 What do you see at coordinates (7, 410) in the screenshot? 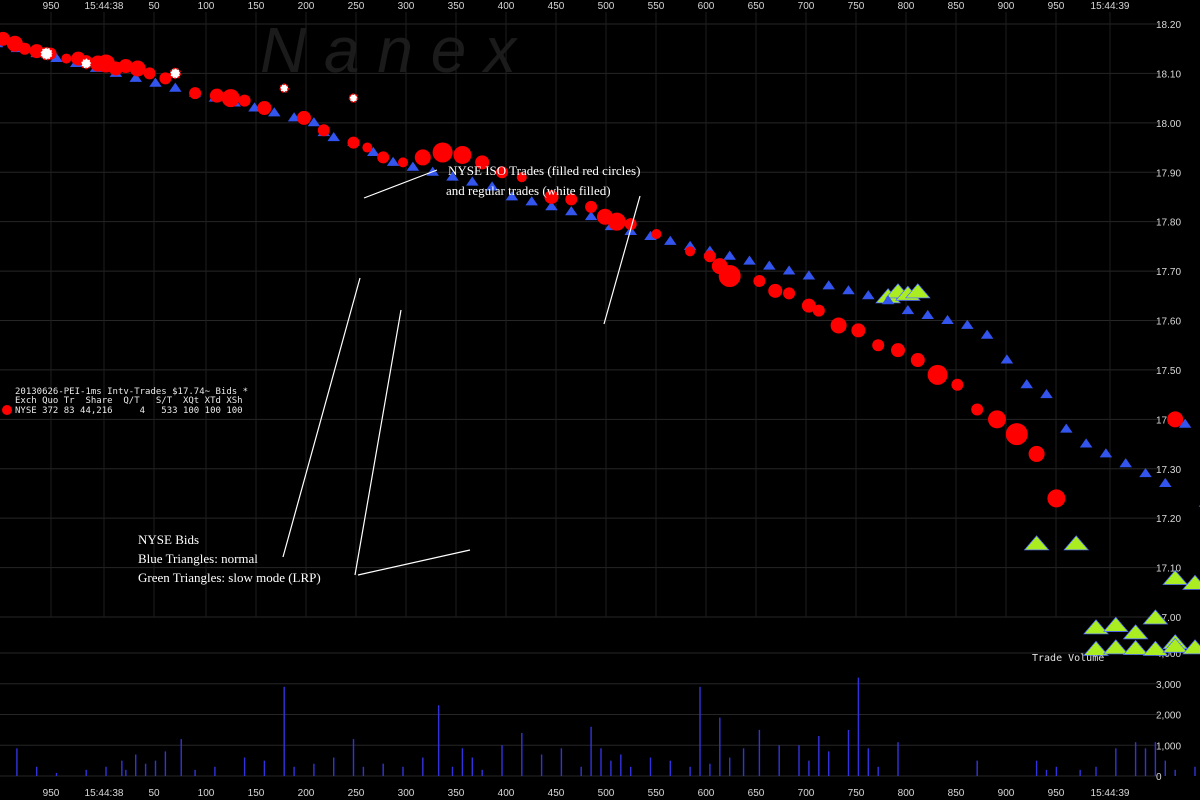
I see `nyse-legend-marker` at bounding box center [7, 410].